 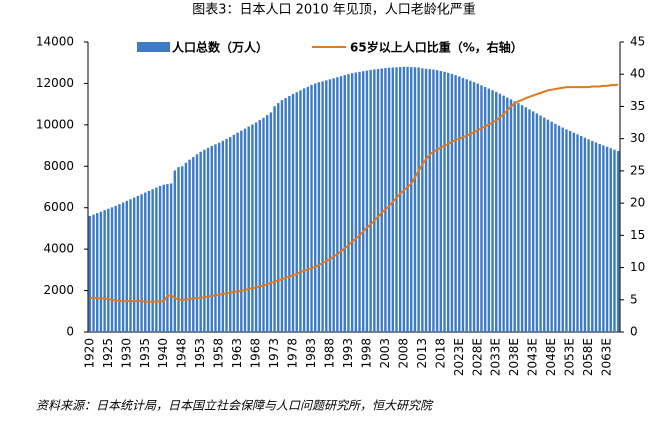 I want to click on y-tick-label: 2000, so click(x=58, y=290).